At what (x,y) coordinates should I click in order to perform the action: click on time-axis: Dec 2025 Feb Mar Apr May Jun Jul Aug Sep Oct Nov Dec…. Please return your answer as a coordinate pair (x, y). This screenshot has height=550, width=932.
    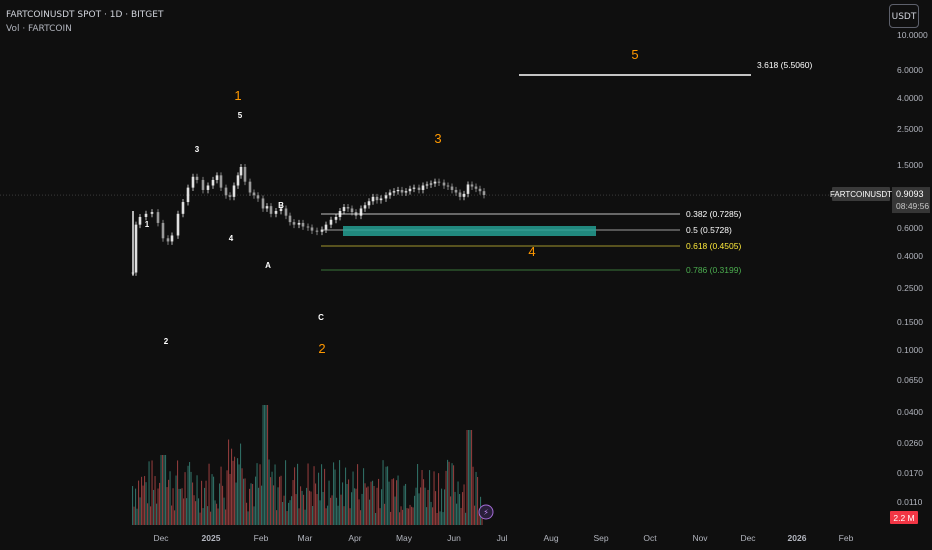
    Looking at the image, I should click on (503, 538).